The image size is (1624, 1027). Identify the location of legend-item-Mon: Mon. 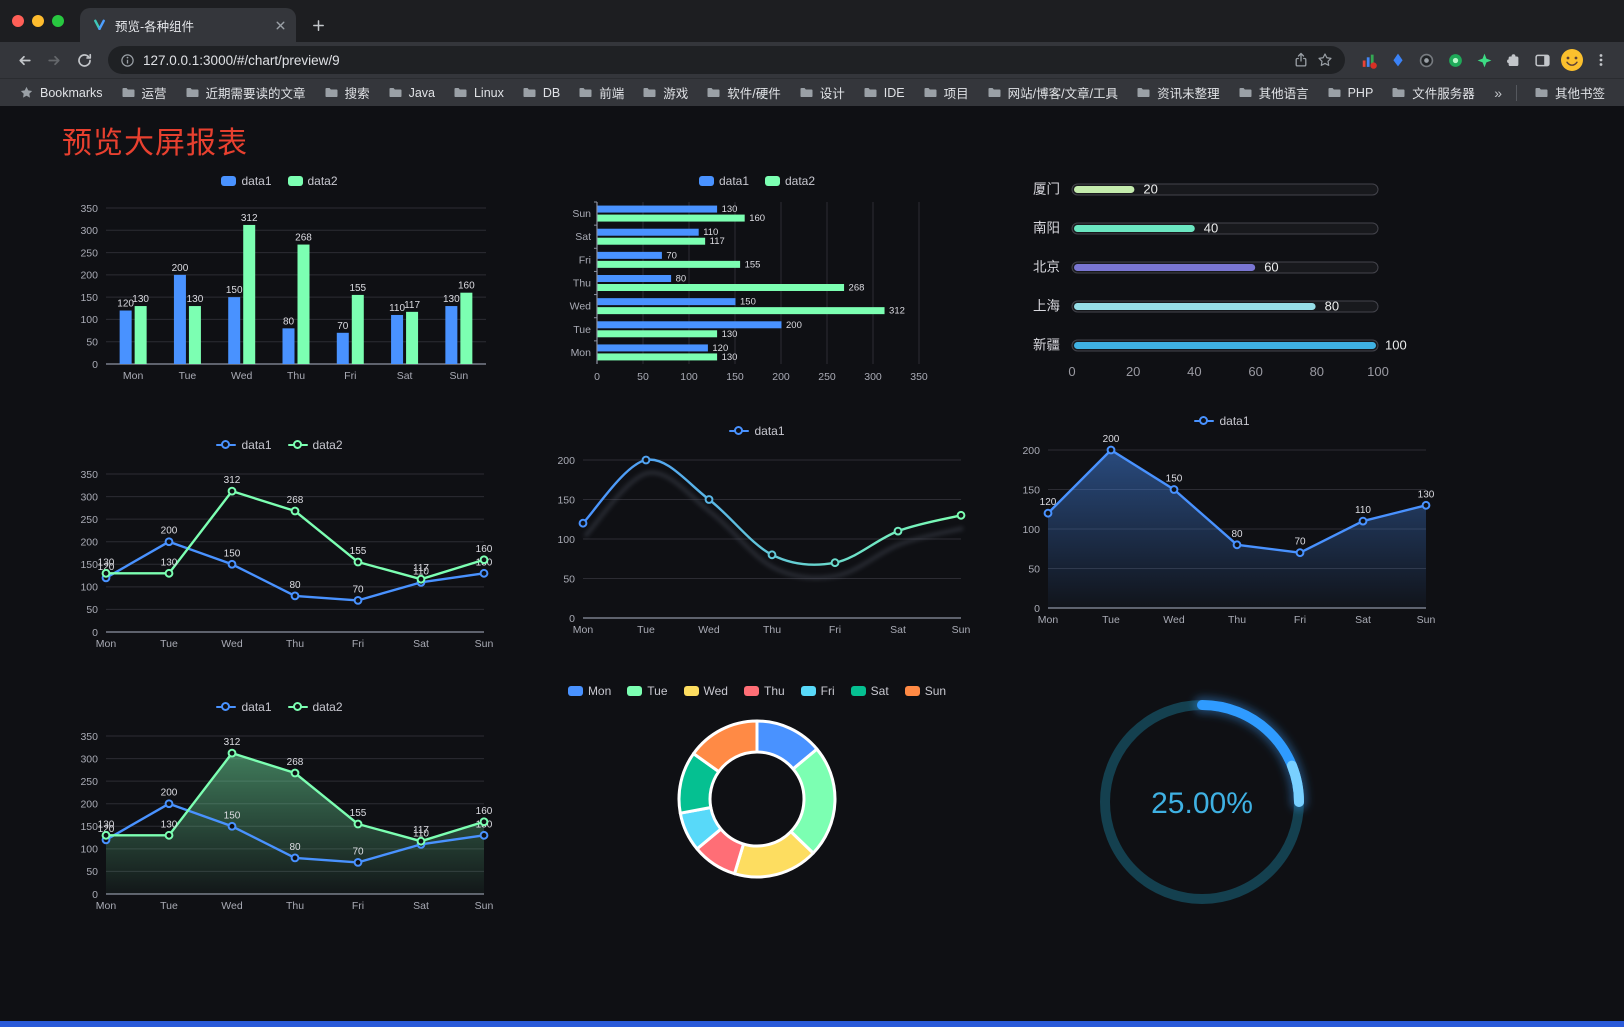
(589, 691).